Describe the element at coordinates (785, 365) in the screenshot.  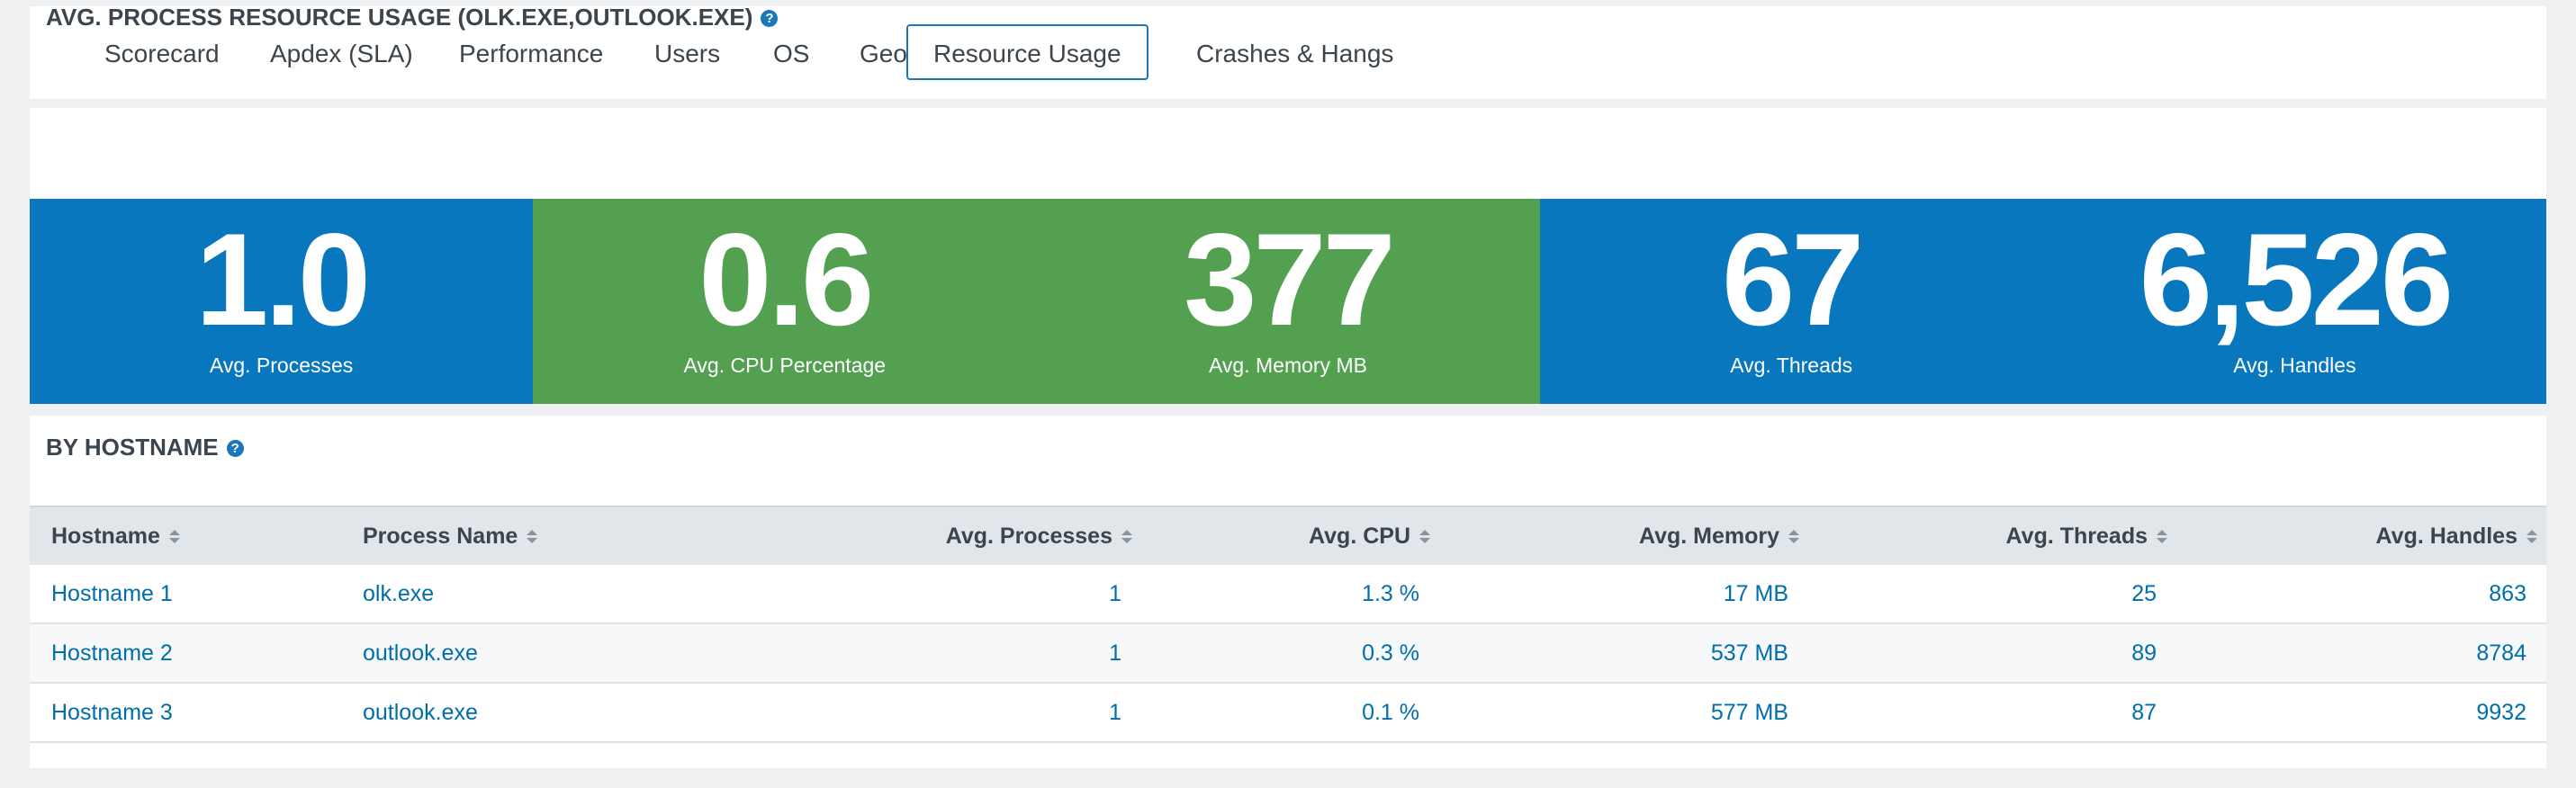
I see `metric-label: Avg. CPU Percentage` at that location.